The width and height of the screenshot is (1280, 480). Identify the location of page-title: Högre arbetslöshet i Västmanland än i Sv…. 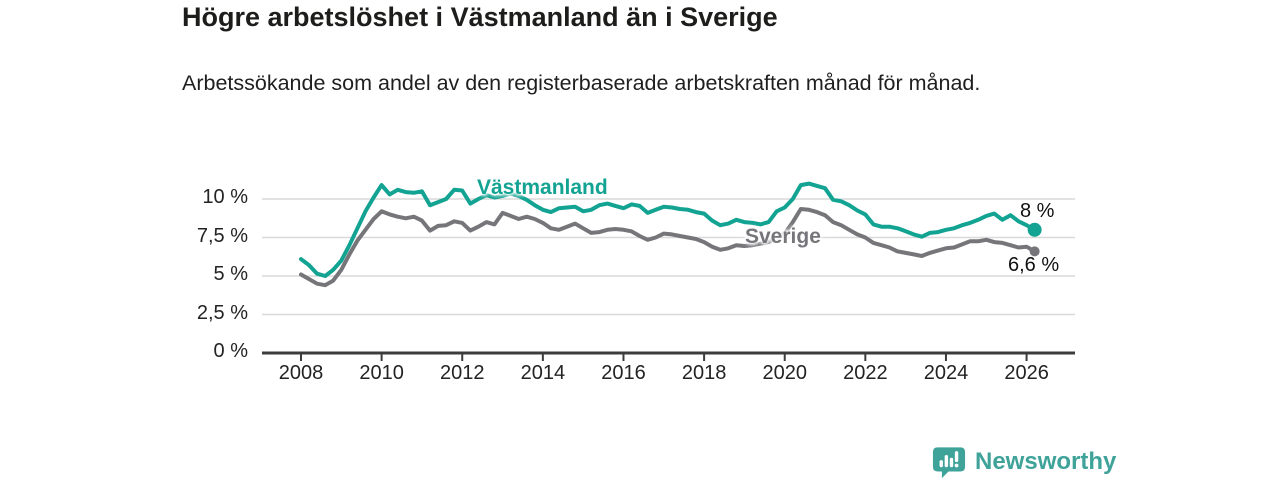
(480, 17).